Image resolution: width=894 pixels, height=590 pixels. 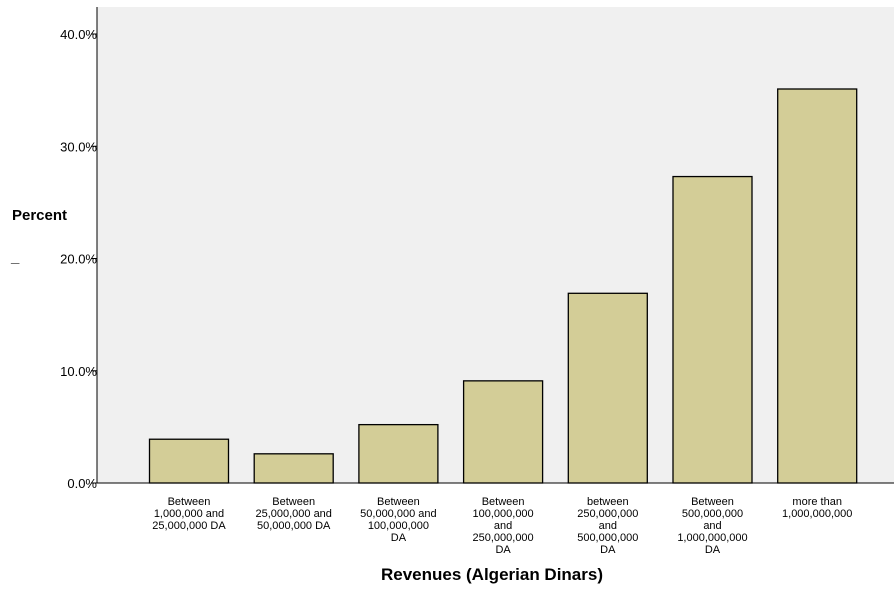 What do you see at coordinates (817, 508) in the screenshot?
I see `x-tick-label: more than 1,000,000,000` at bounding box center [817, 508].